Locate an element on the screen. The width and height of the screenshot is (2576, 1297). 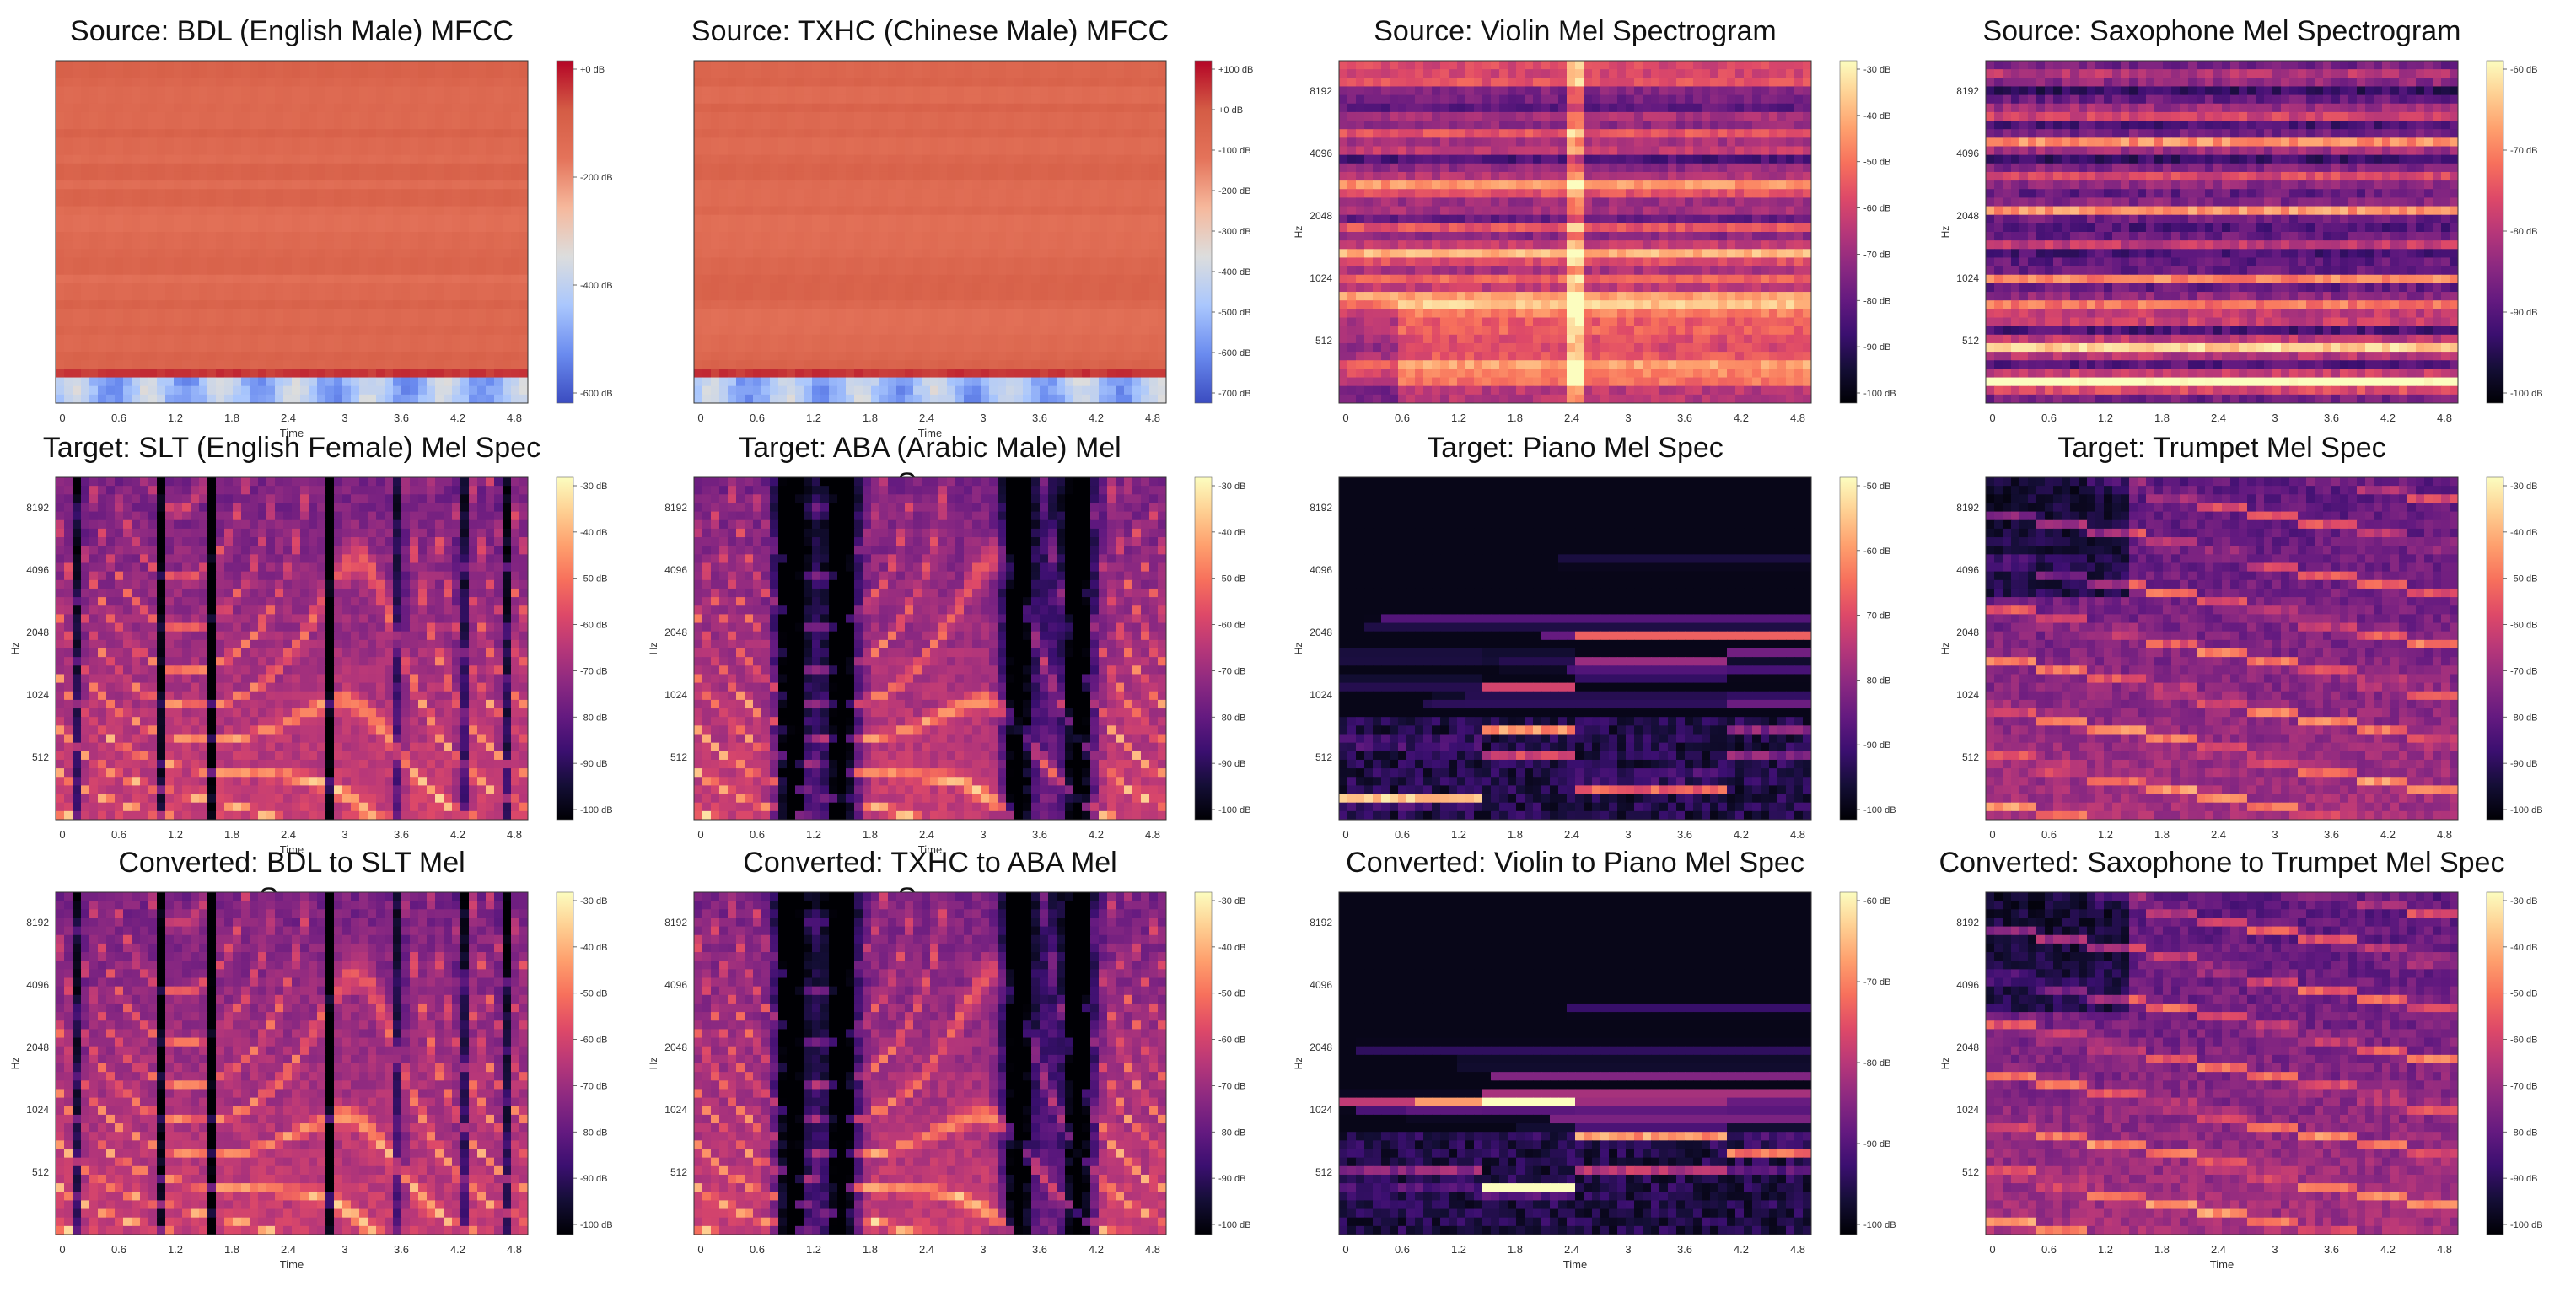
x-tick-label: 2.4 is located at coordinates (288, 418).